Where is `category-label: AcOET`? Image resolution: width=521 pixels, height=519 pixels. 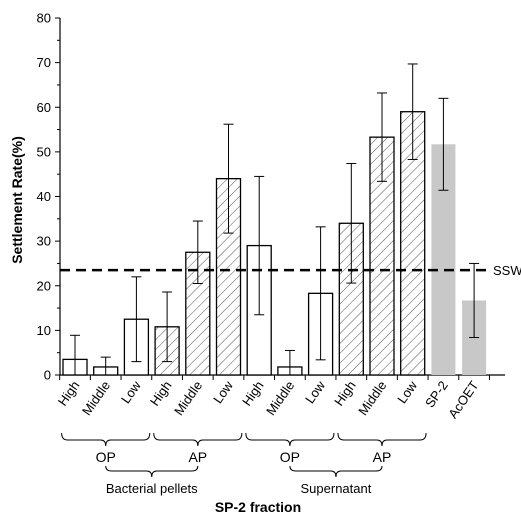
category-label: AcOET is located at coordinates (463, 399).